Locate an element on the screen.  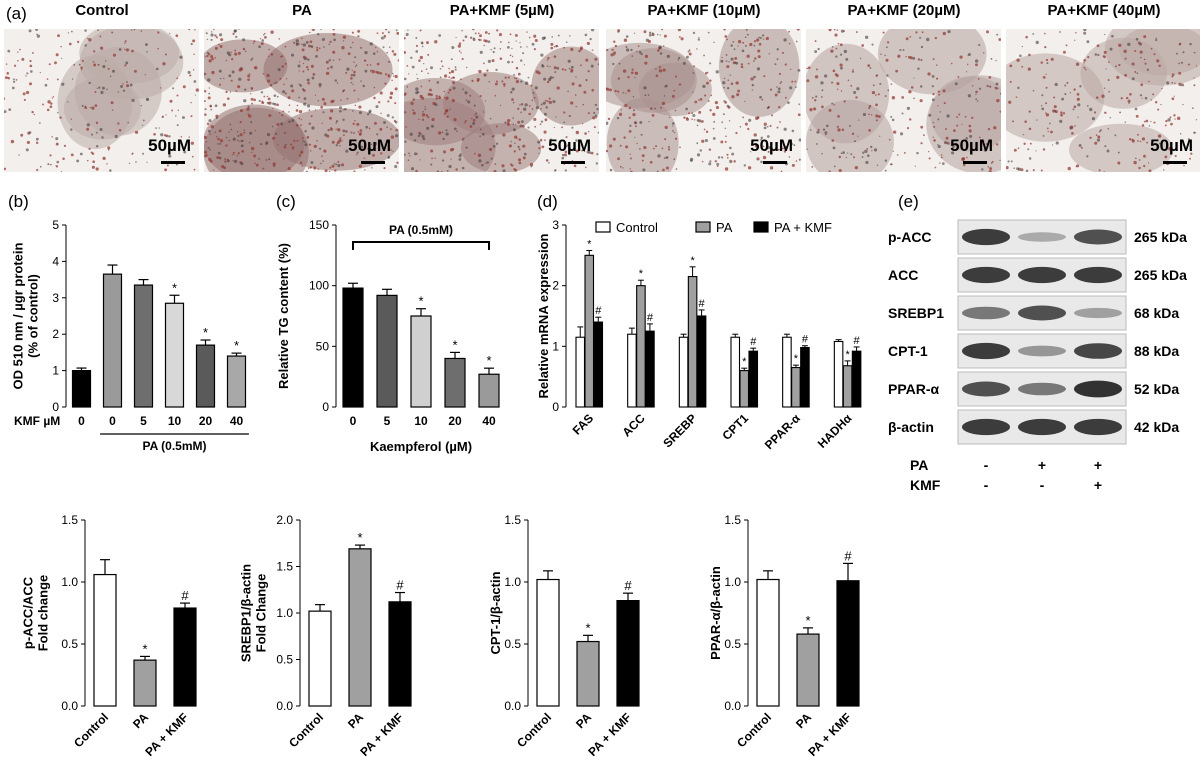
blot-kda-label: 68 kDa is located at coordinates (1156, 313).